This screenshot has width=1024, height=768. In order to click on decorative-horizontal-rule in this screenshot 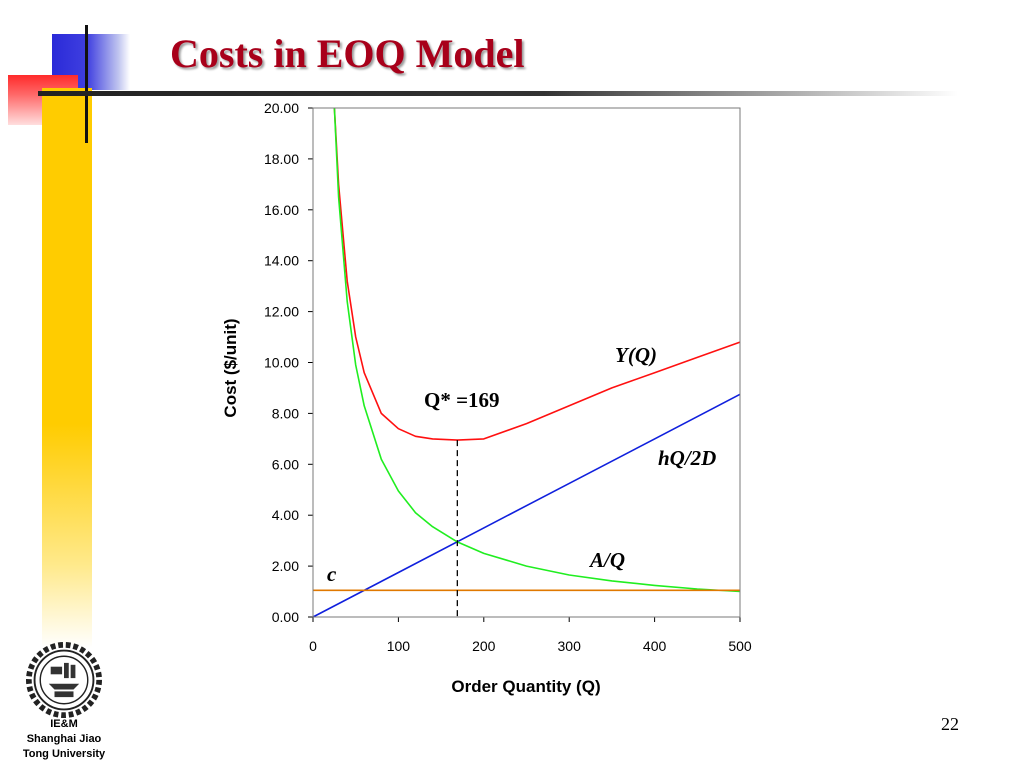, I will do `click(498, 93)`.